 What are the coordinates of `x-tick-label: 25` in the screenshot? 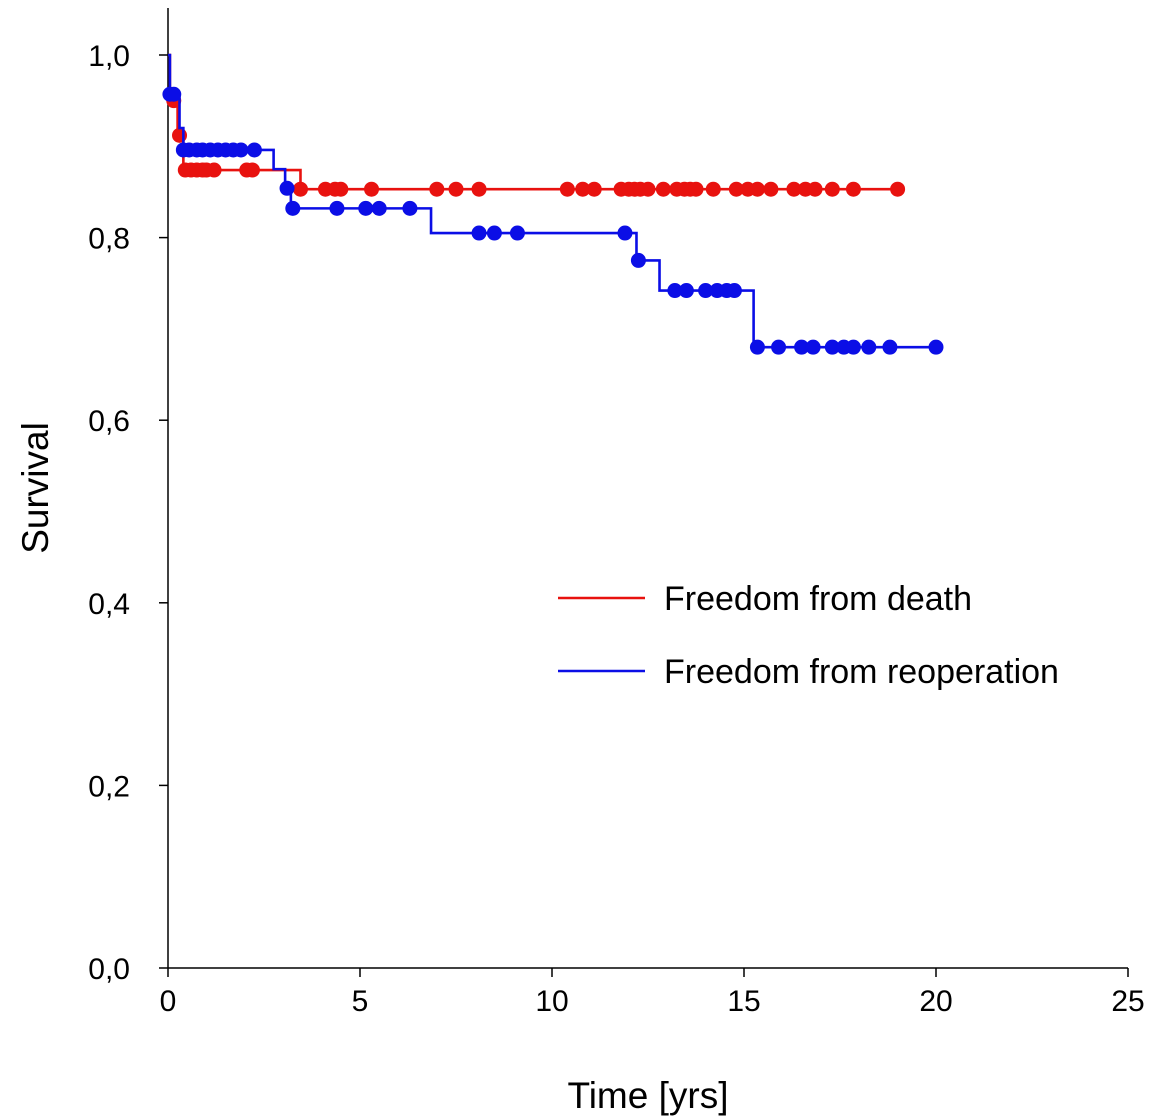 It's located at (1127, 1001).